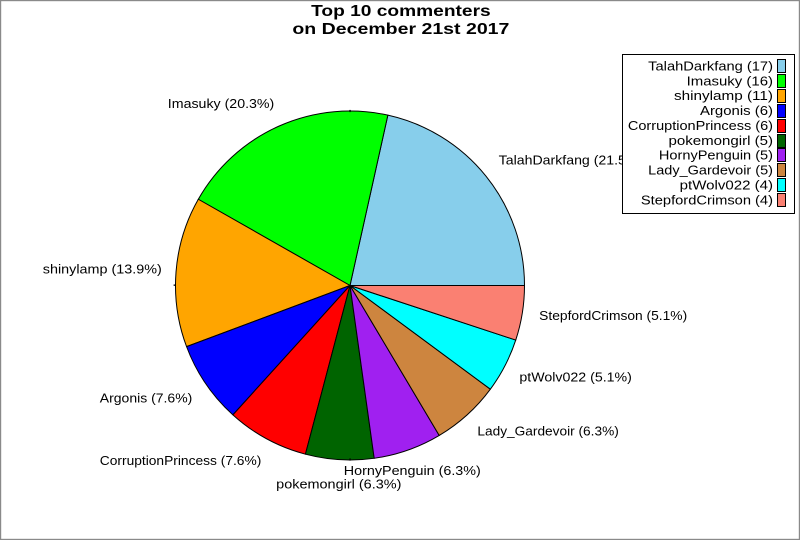  I want to click on svg-text: HornyPenguin (5), so click(716, 155).